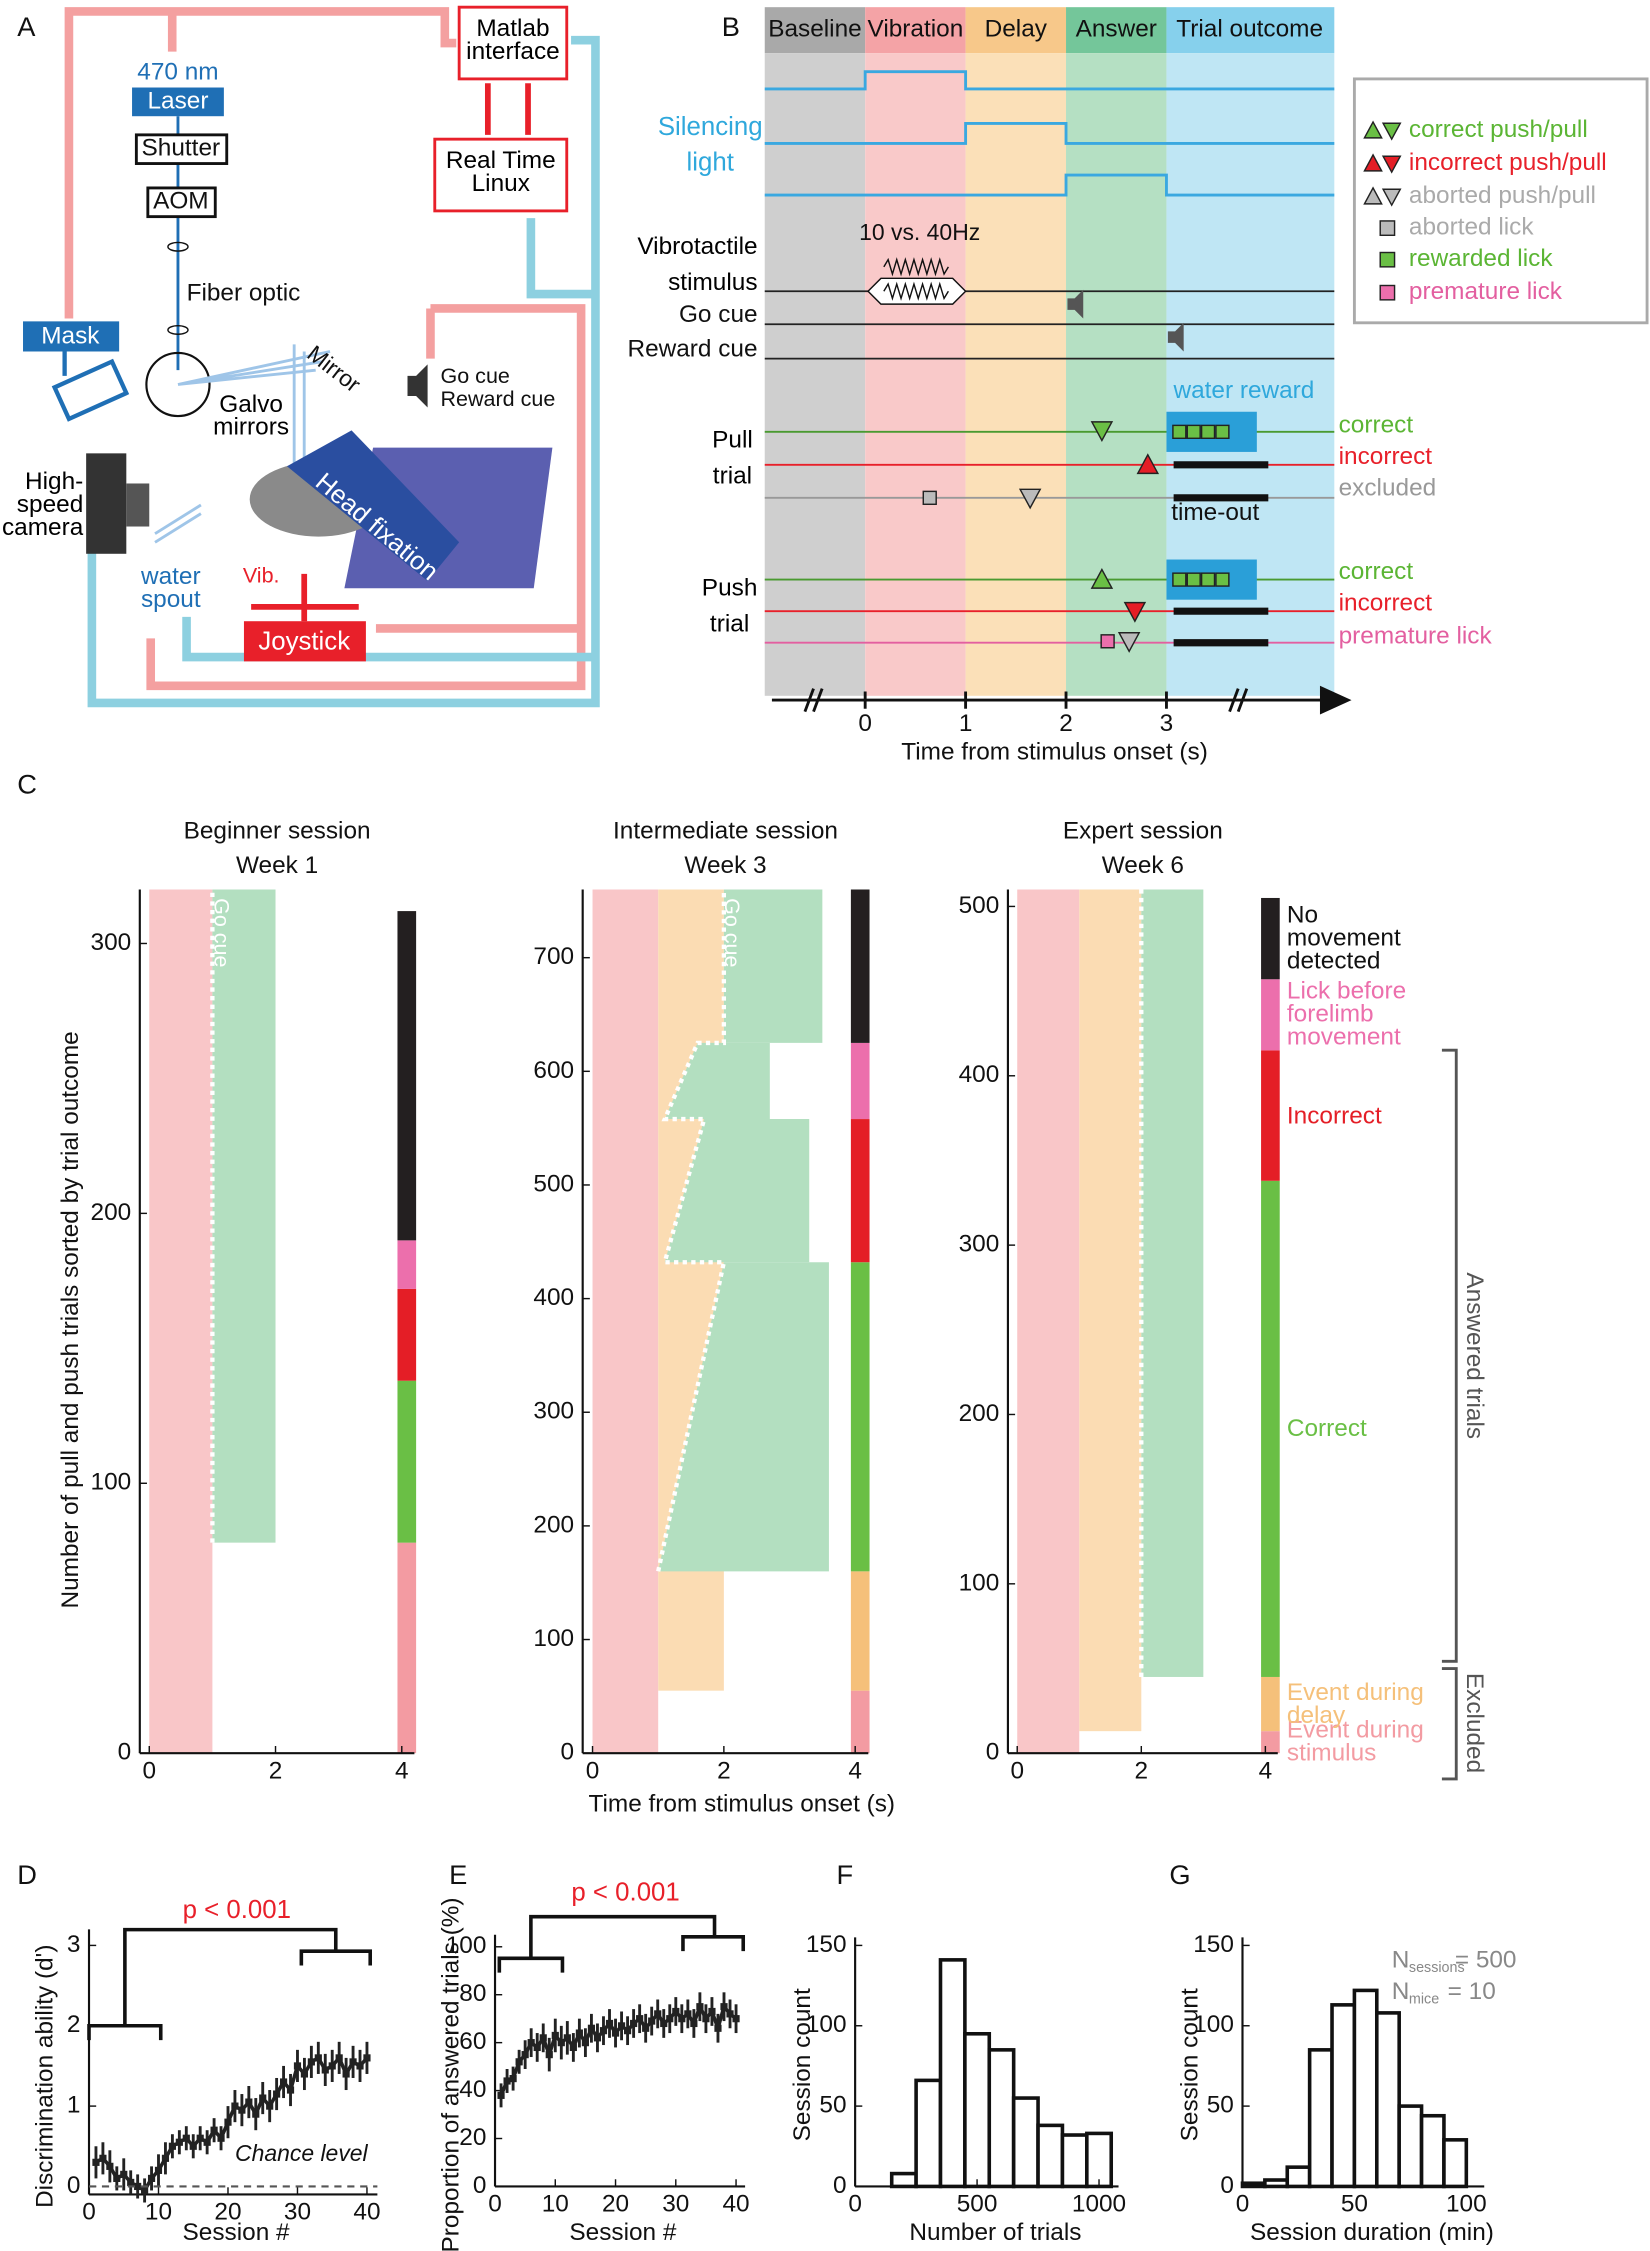  I want to click on label-box: Push trial, so click(730, 605).